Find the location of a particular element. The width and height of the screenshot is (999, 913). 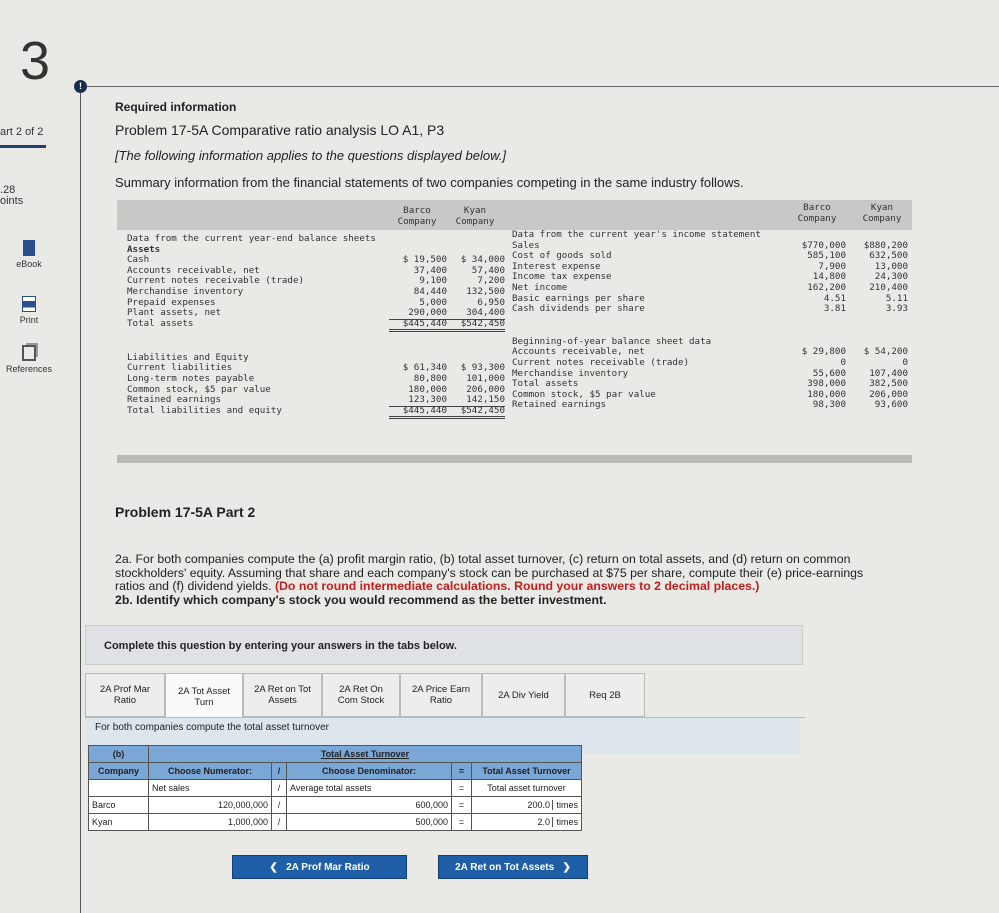

kyan-value: 57,400 is located at coordinates (488, 270).